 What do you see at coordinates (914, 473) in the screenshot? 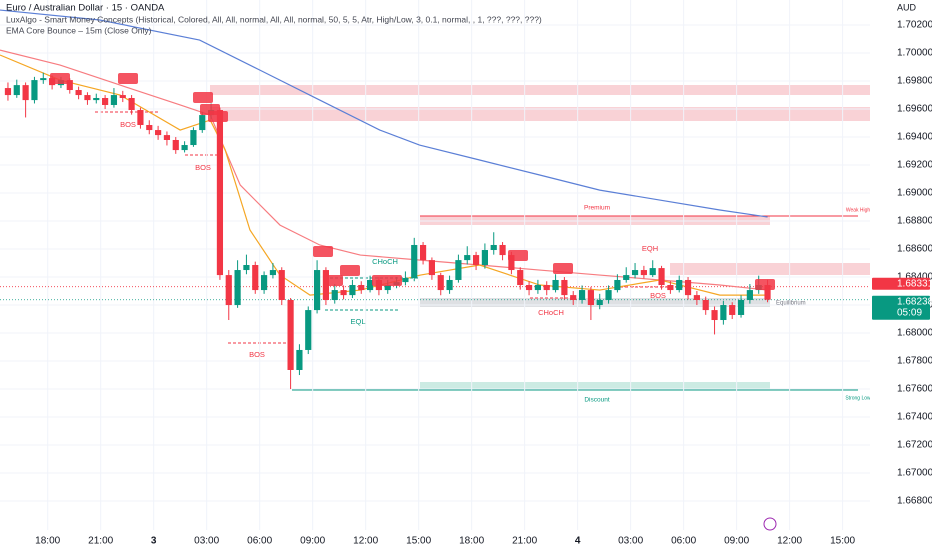
I see `y-tick-label: 1.67000` at bounding box center [914, 473].